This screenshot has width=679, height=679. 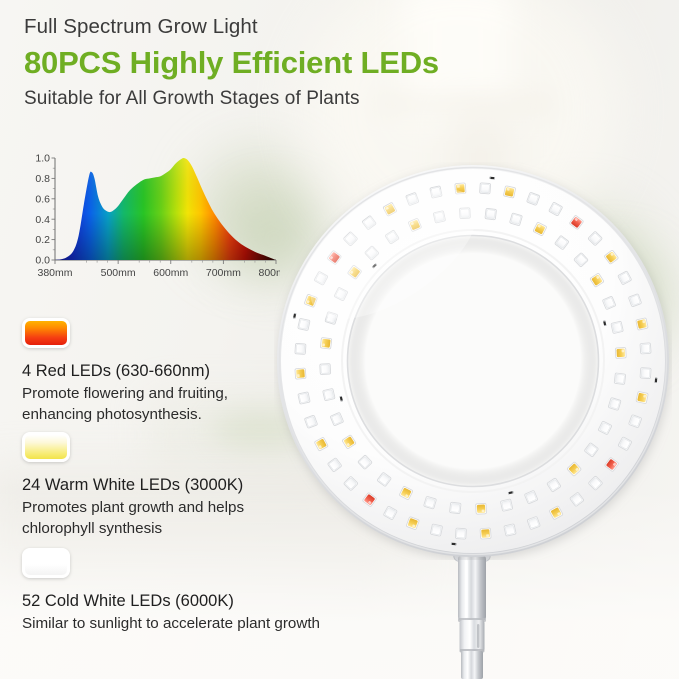 What do you see at coordinates (42, 199) in the screenshot?
I see `chart-y-tick: 0.6` at bounding box center [42, 199].